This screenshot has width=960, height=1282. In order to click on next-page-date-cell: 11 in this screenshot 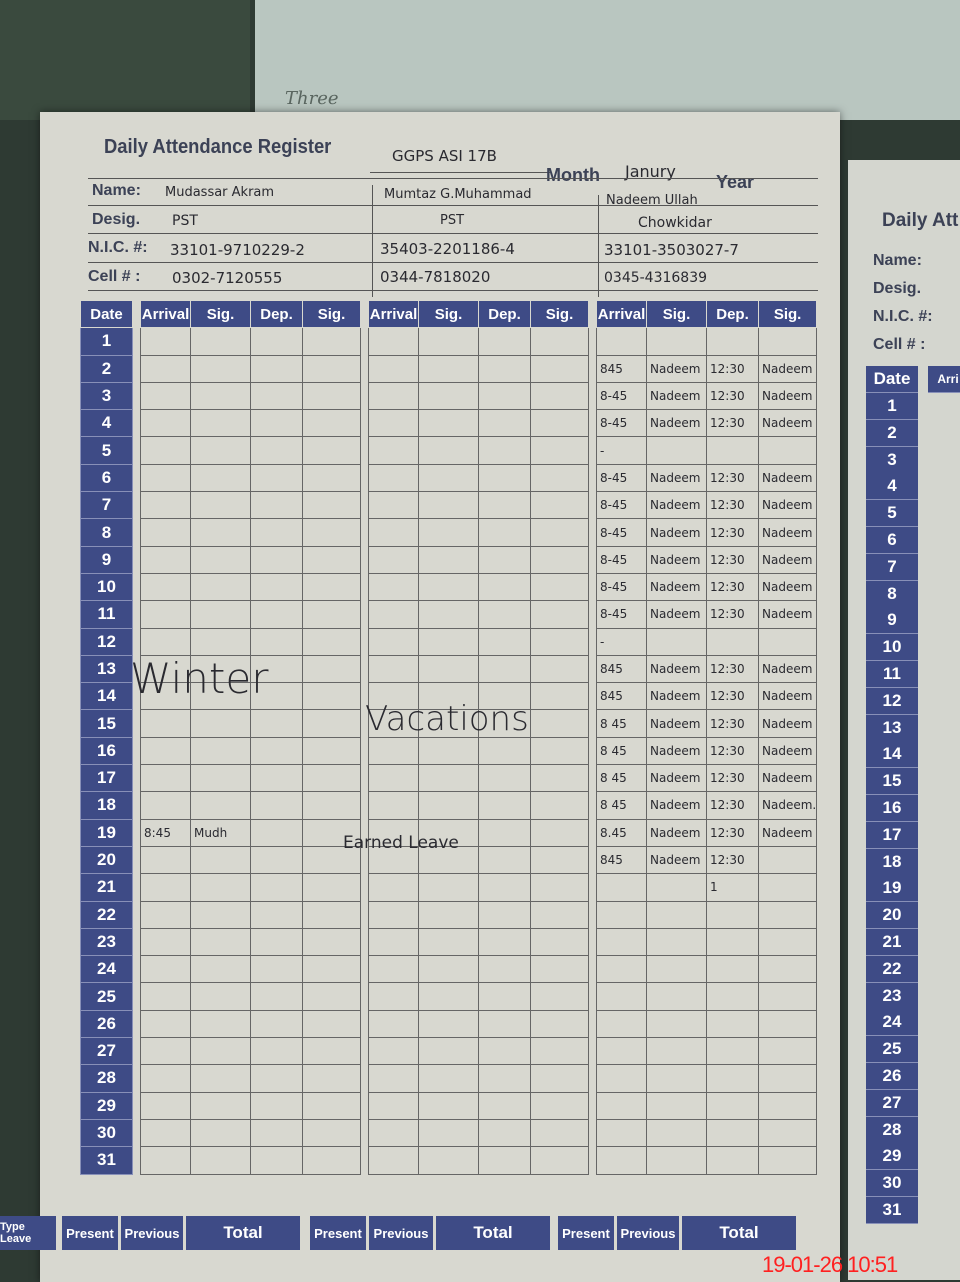, I will do `click(892, 674)`.